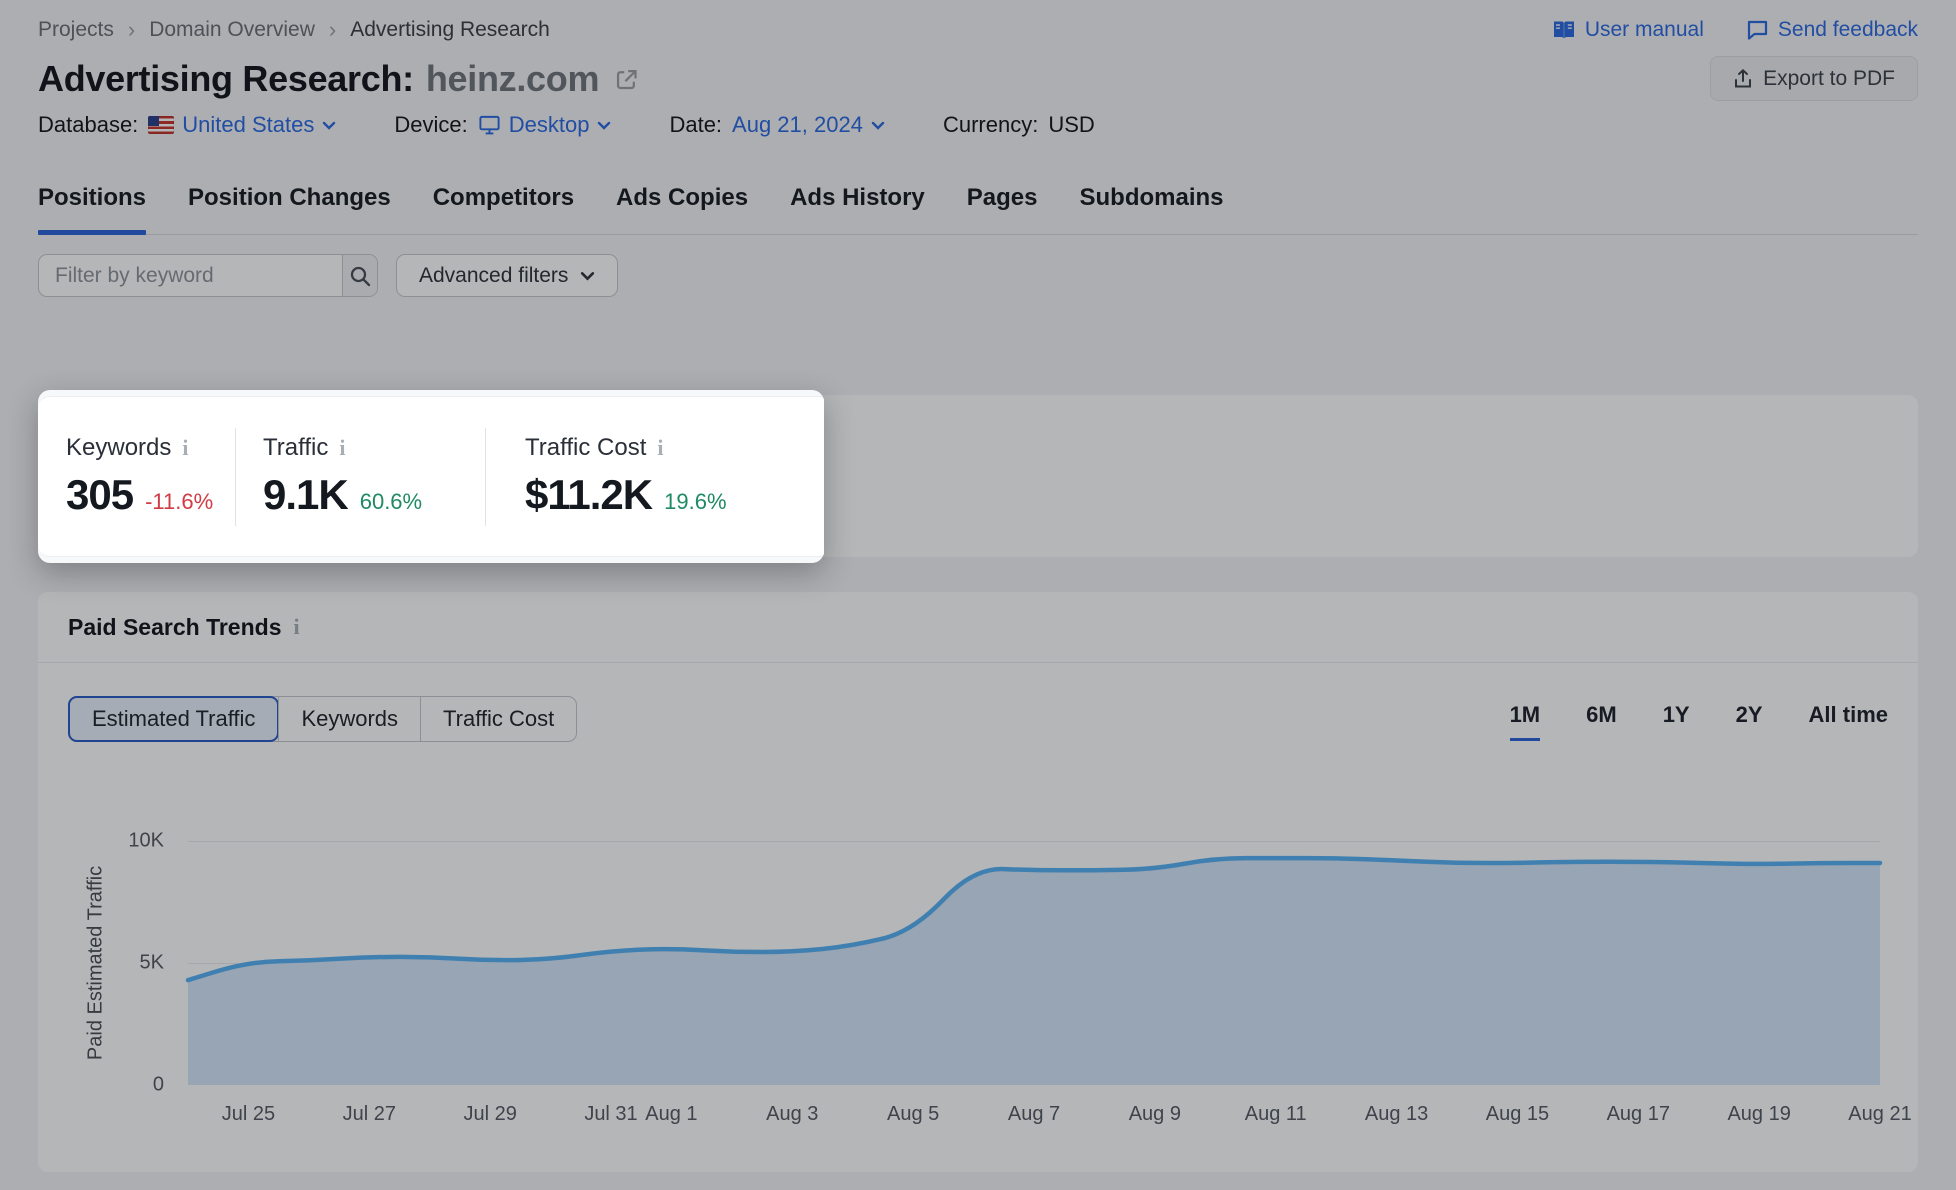 Image resolution: width=1956 pixels, height=1190 pixels. I want to click on advanced-filters-button: Advanced filters, so click(507, 275).